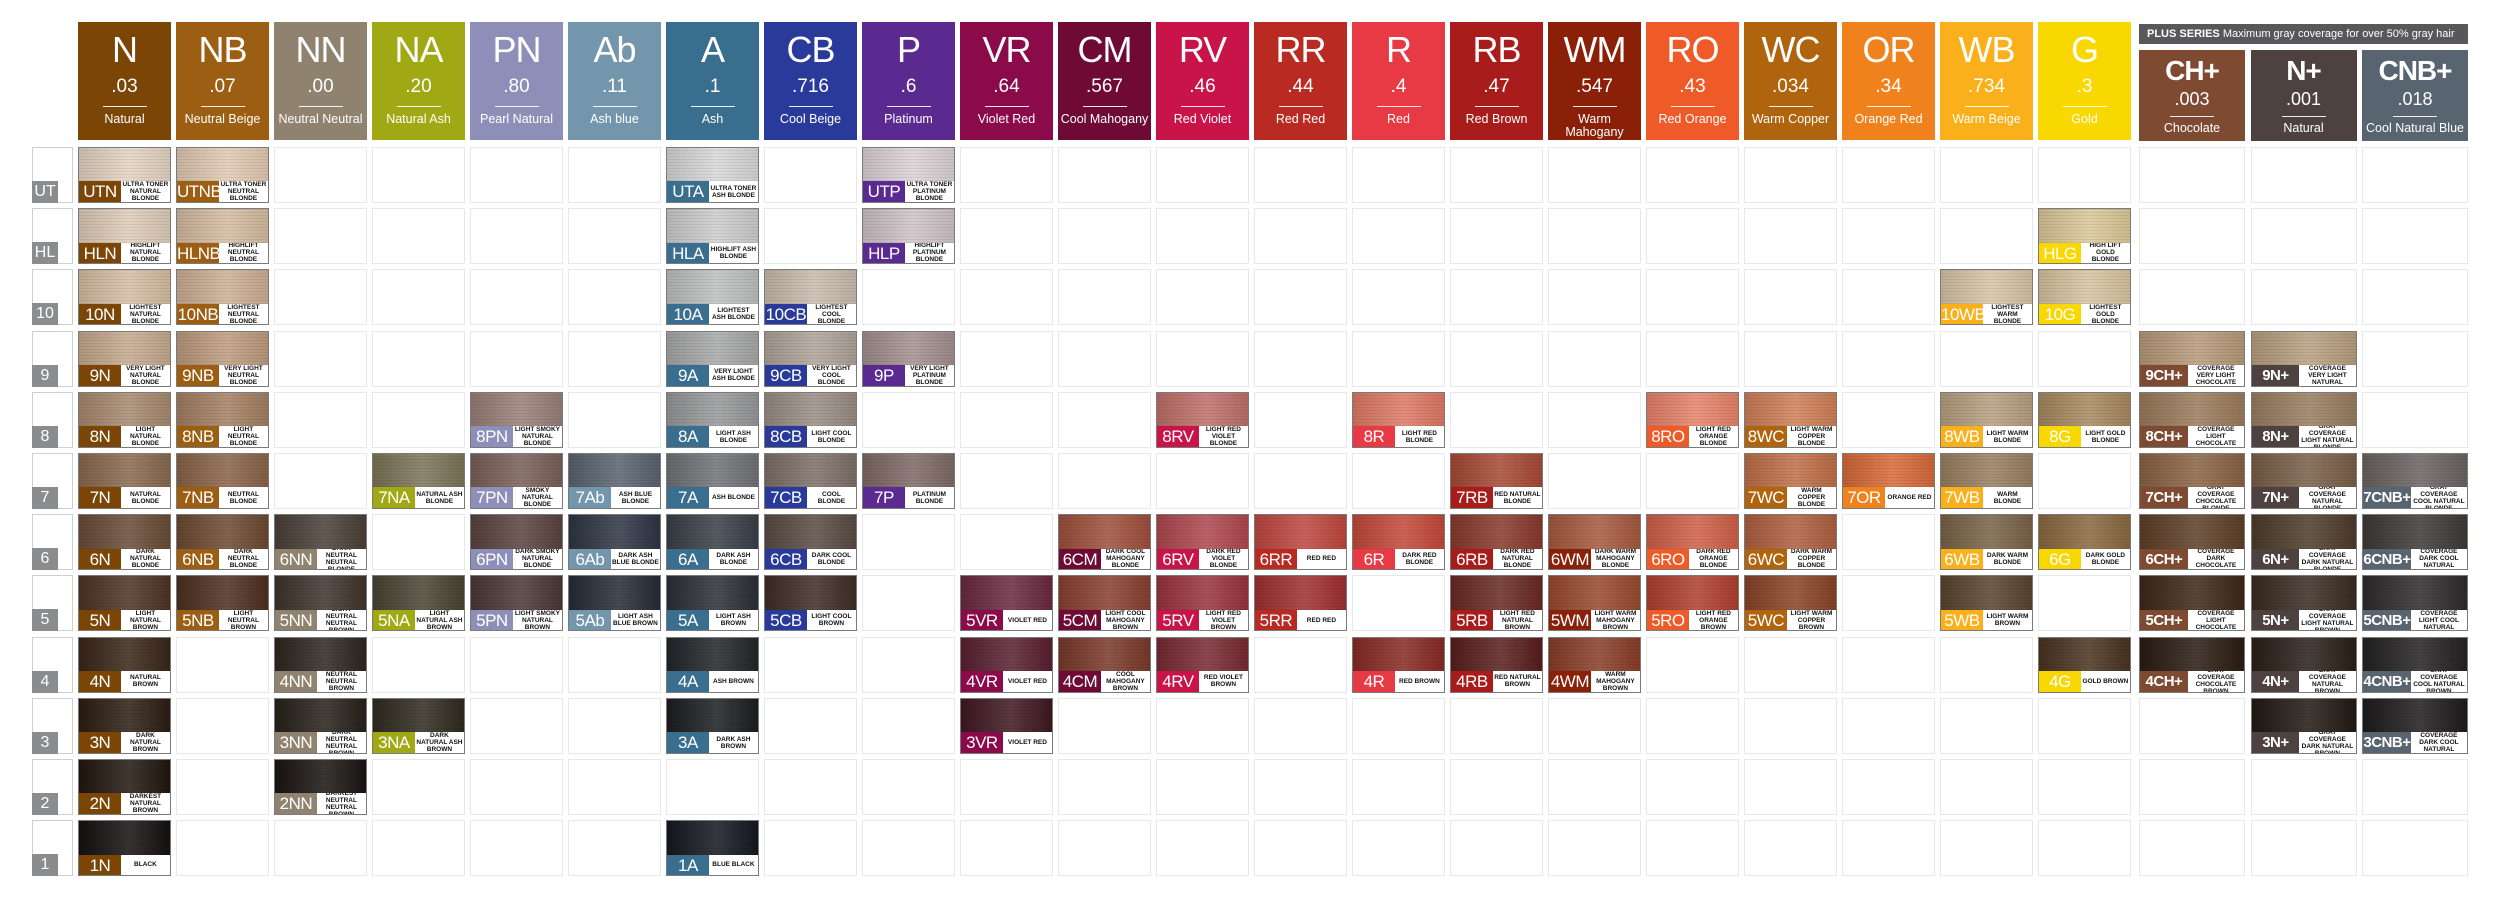 The image size is (2500, 900). I want to click on color-swatch: 6RV DARK RED VIOLET BLONDE, so click(1202, 542).